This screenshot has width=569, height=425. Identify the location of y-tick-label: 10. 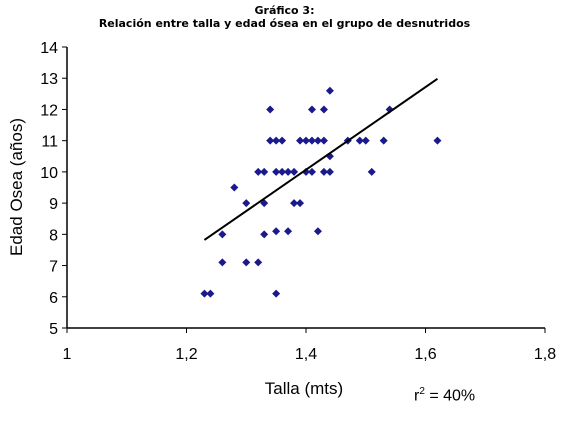
(49, 173).